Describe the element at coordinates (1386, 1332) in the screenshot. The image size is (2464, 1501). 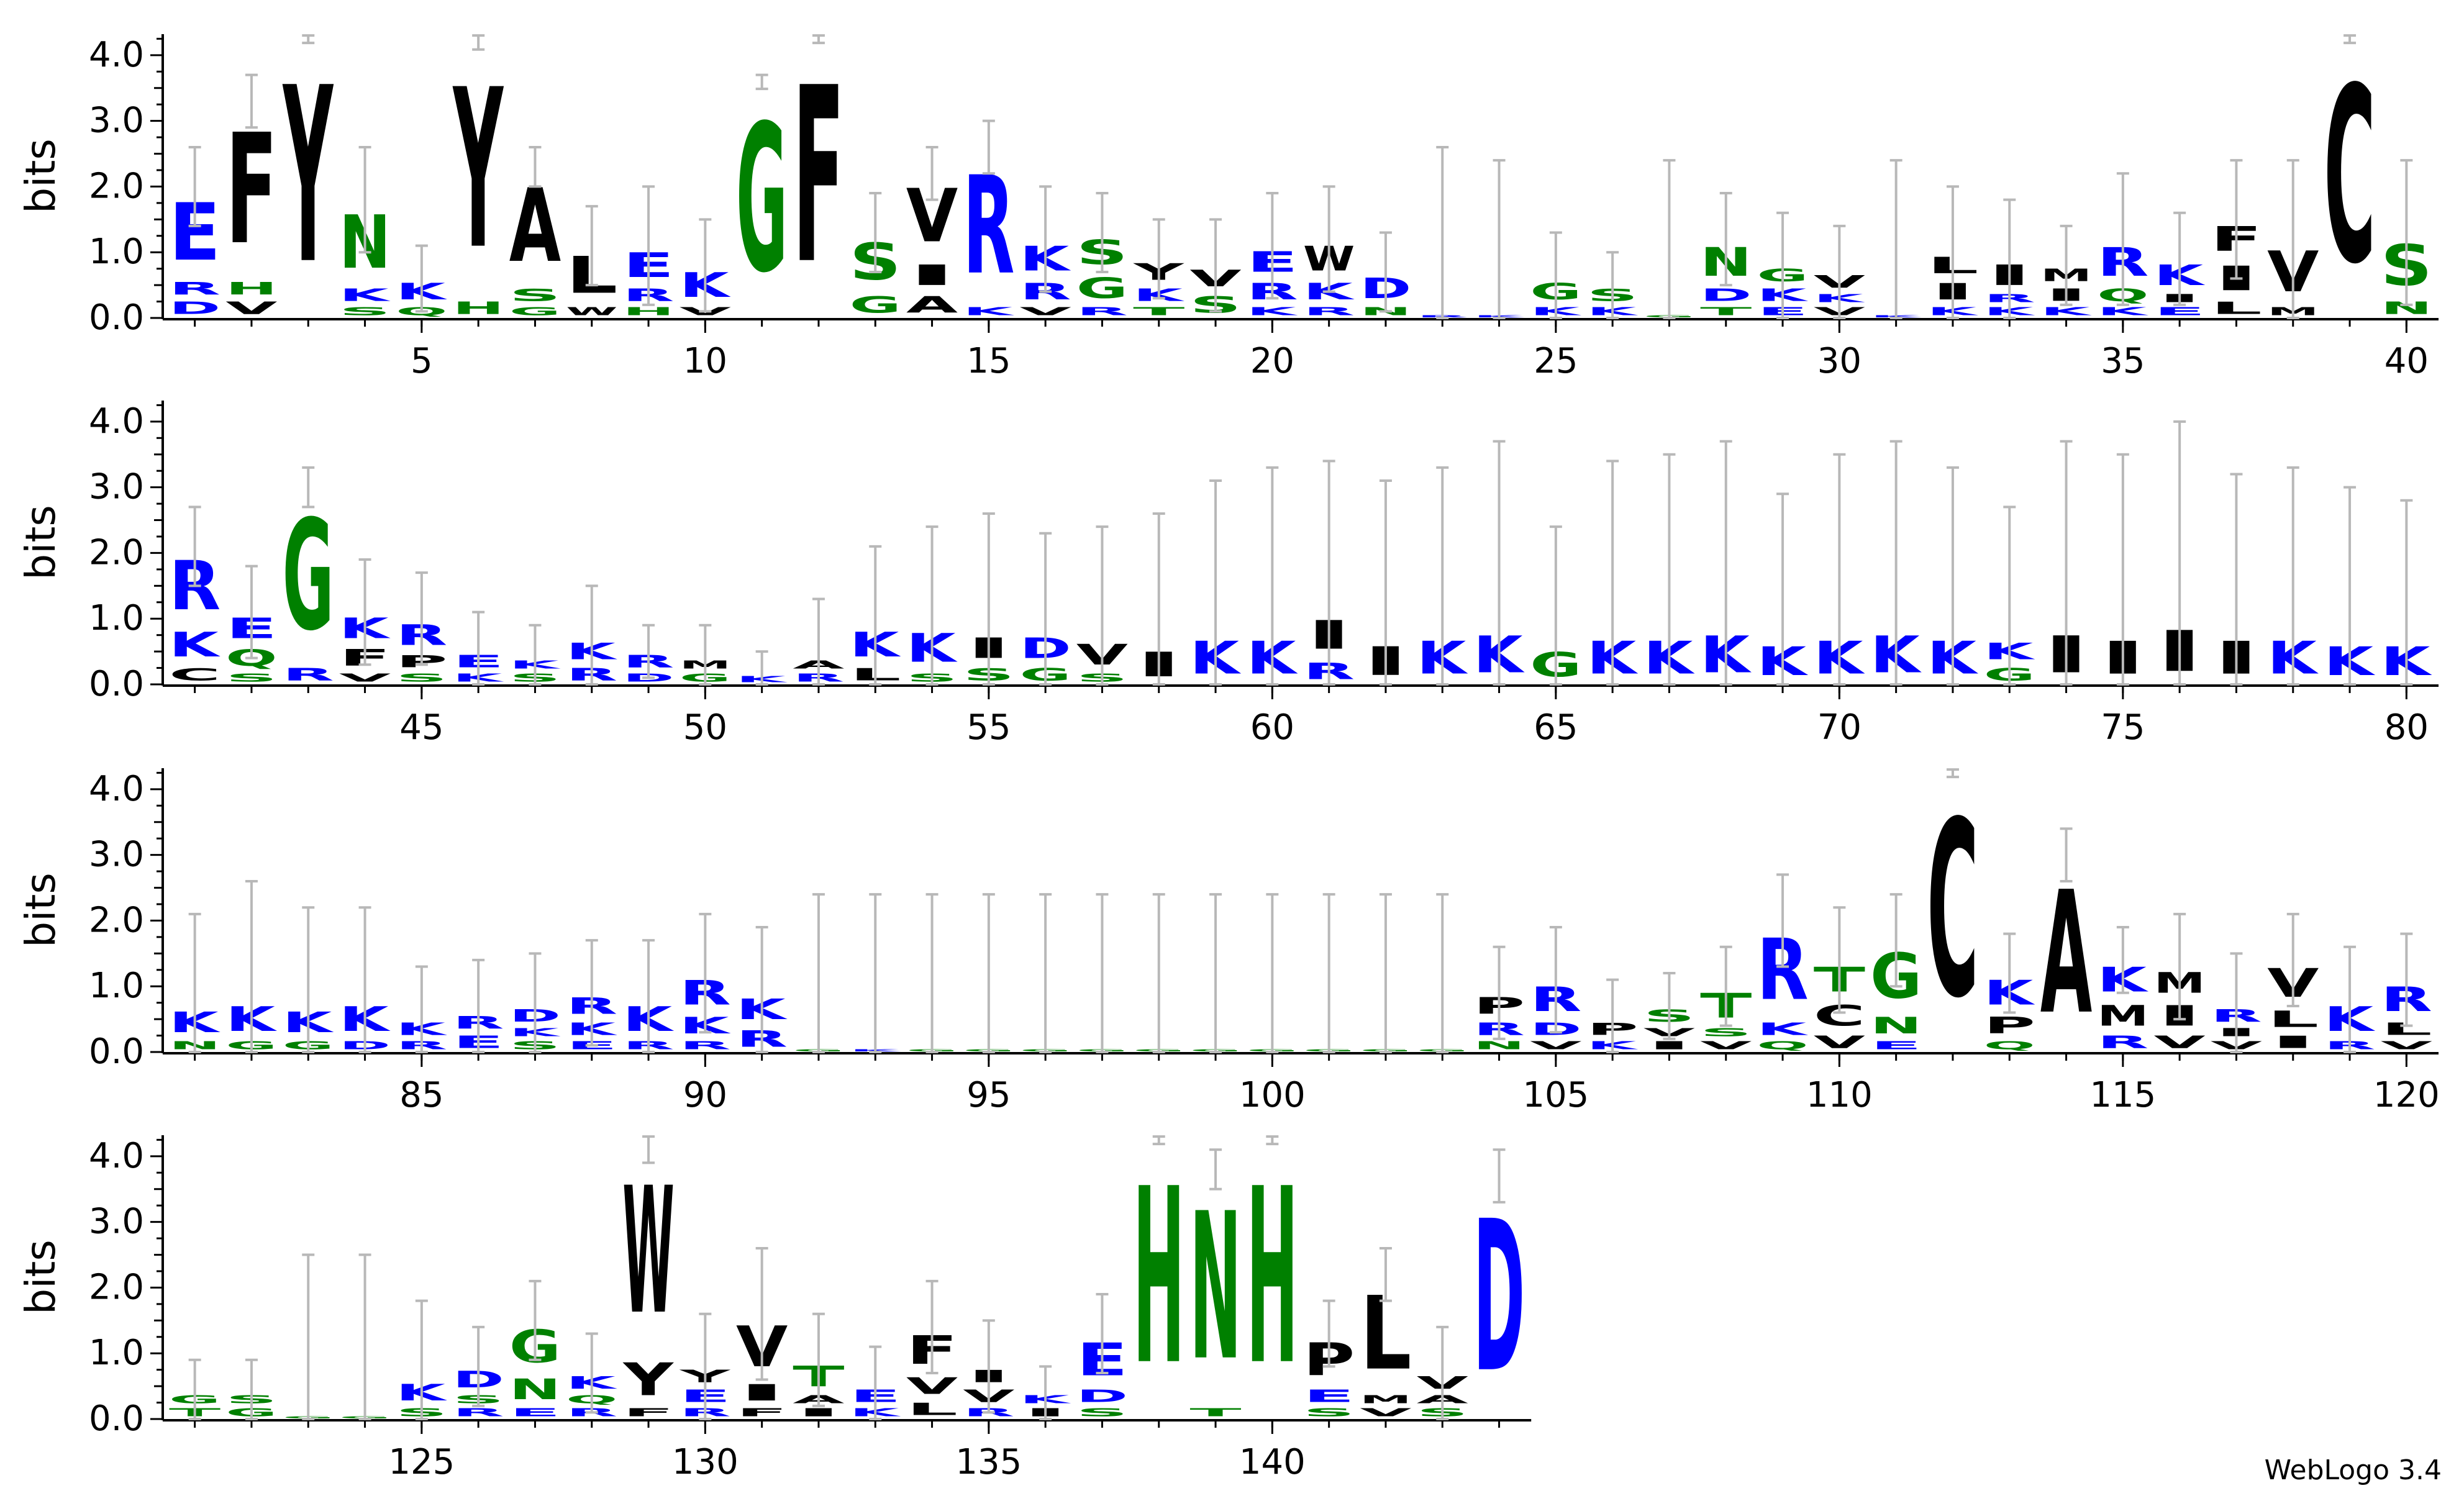
I see `stack-142: VML` at that location.